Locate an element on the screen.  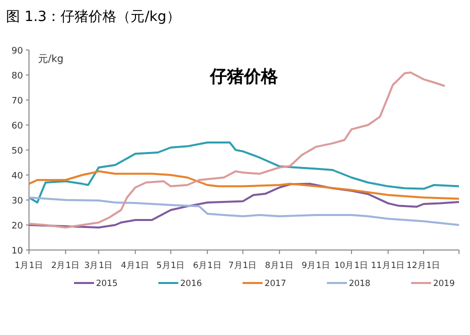
x-tick-label: 7月1日 is located at coordinates (243, 266).